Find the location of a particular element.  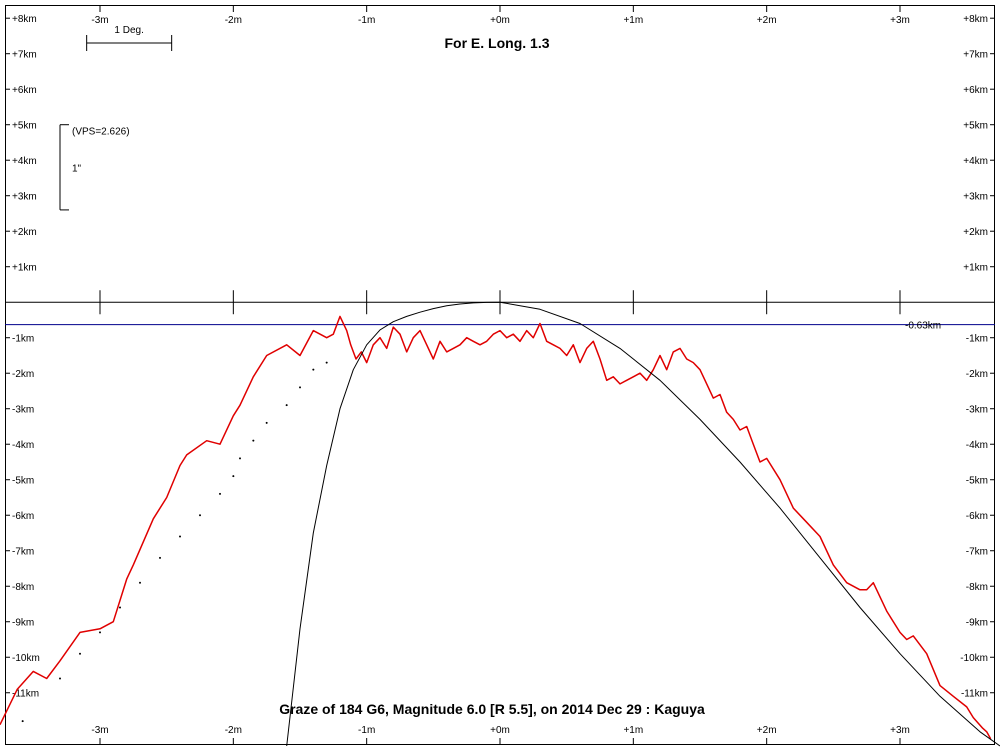

y-tick-label-left: -10km is located at coordinates (26, 658).